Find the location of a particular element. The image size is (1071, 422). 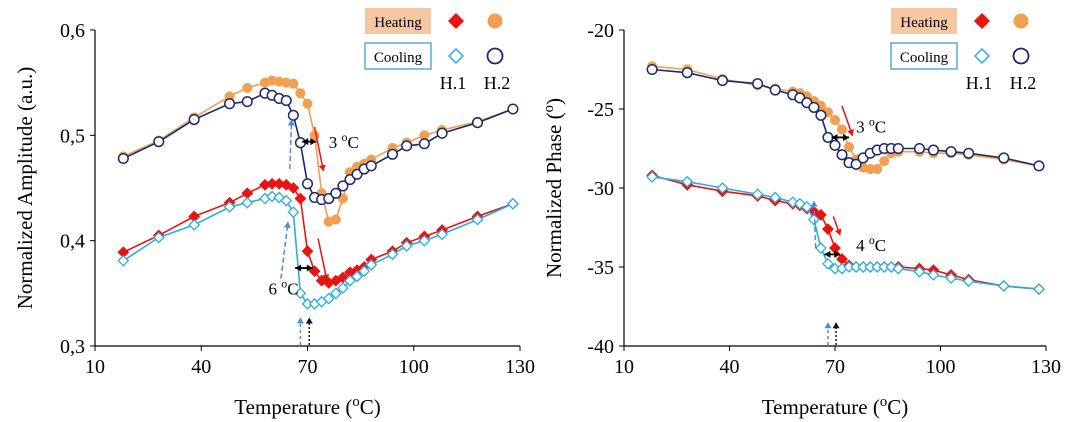

heating-arrow-bottom-head is located at coordinates (326, 277).